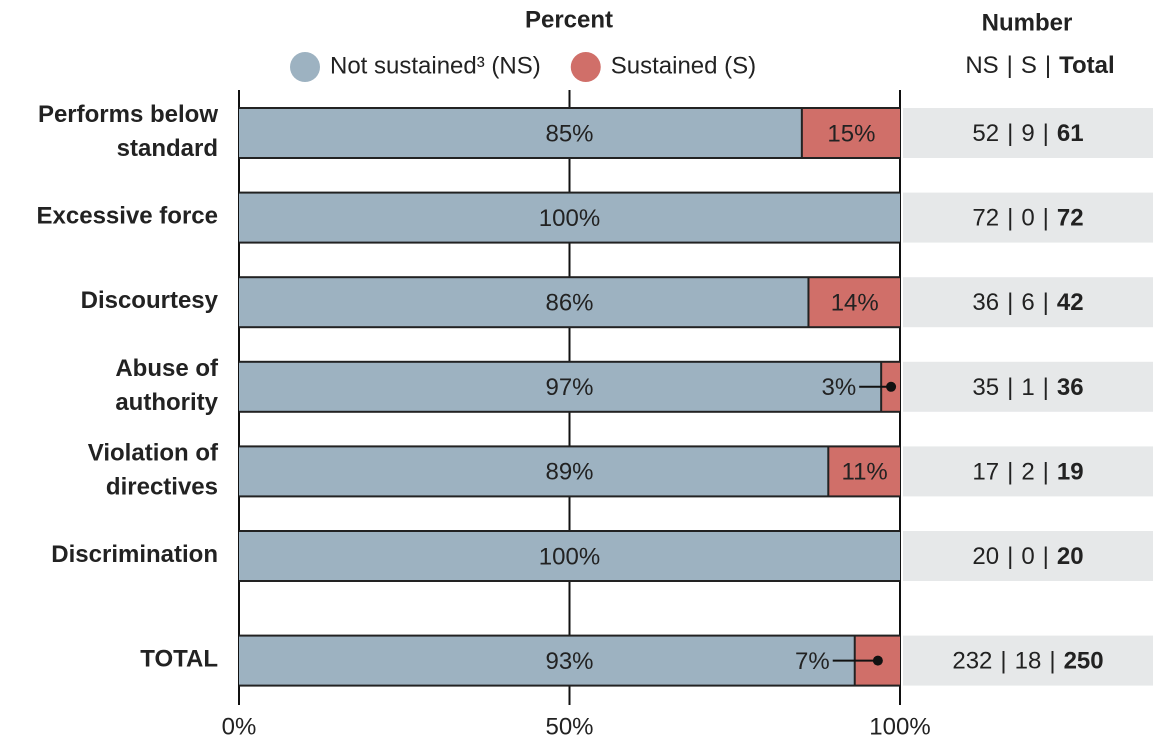  I want to click on table-row: 36 | 6 | 42, so click(1027, 303).